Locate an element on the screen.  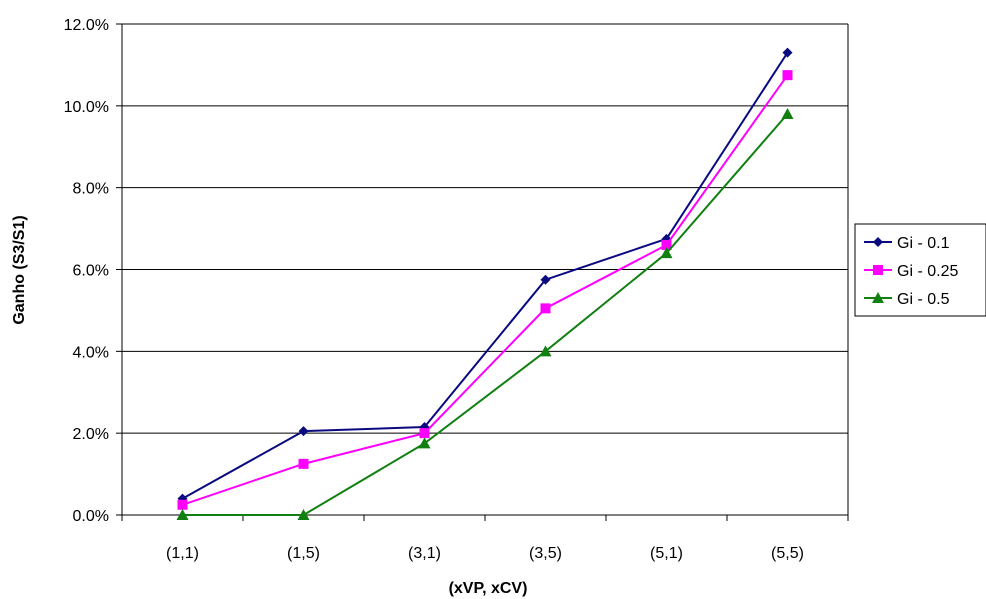
x-tick-label: (5,5) is located at coordinates (787, 553).